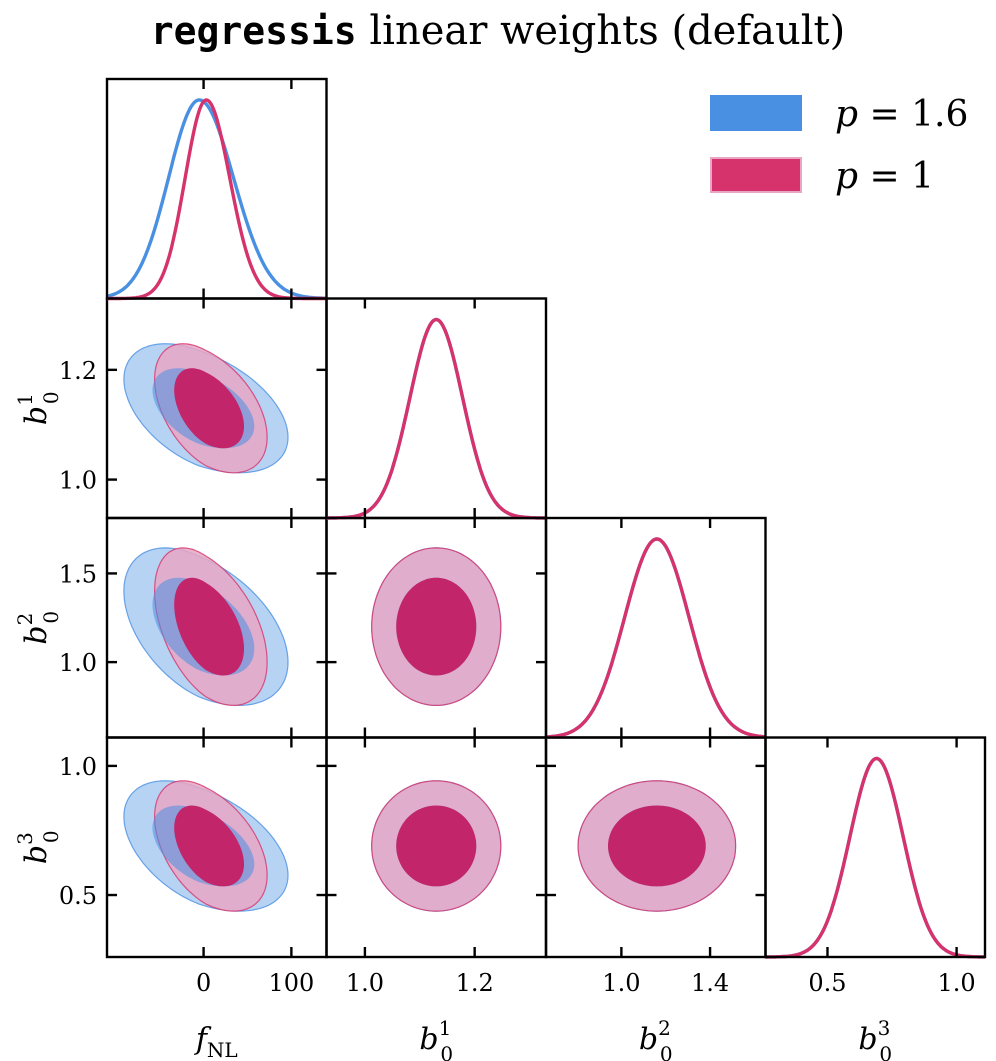  I want to click on x-tick-label: 100, so click(291, 983).